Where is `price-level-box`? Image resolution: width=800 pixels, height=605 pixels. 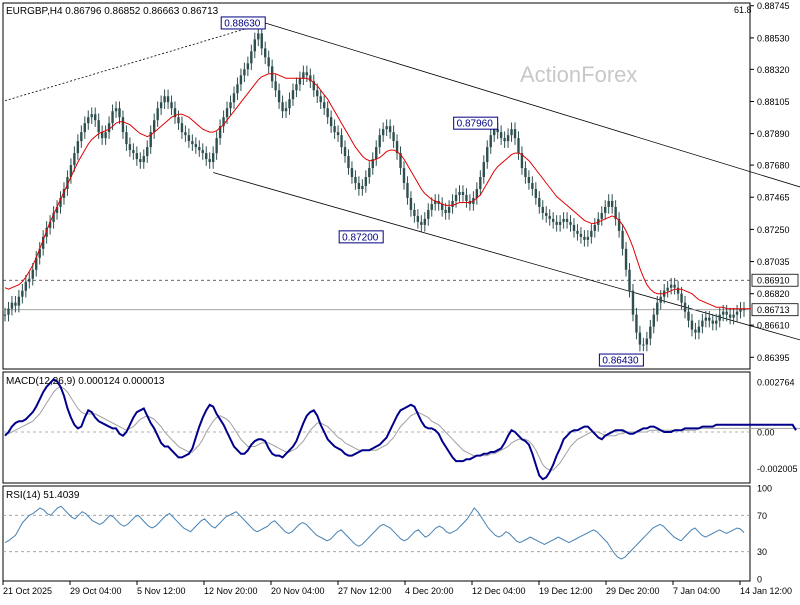 price-level-box is located at coordinates (775, 310).